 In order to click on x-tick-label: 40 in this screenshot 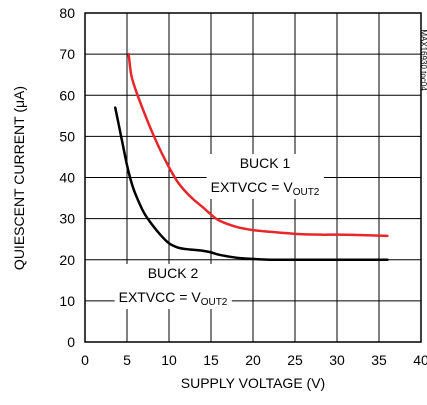, I will do `click(420, 360)`.